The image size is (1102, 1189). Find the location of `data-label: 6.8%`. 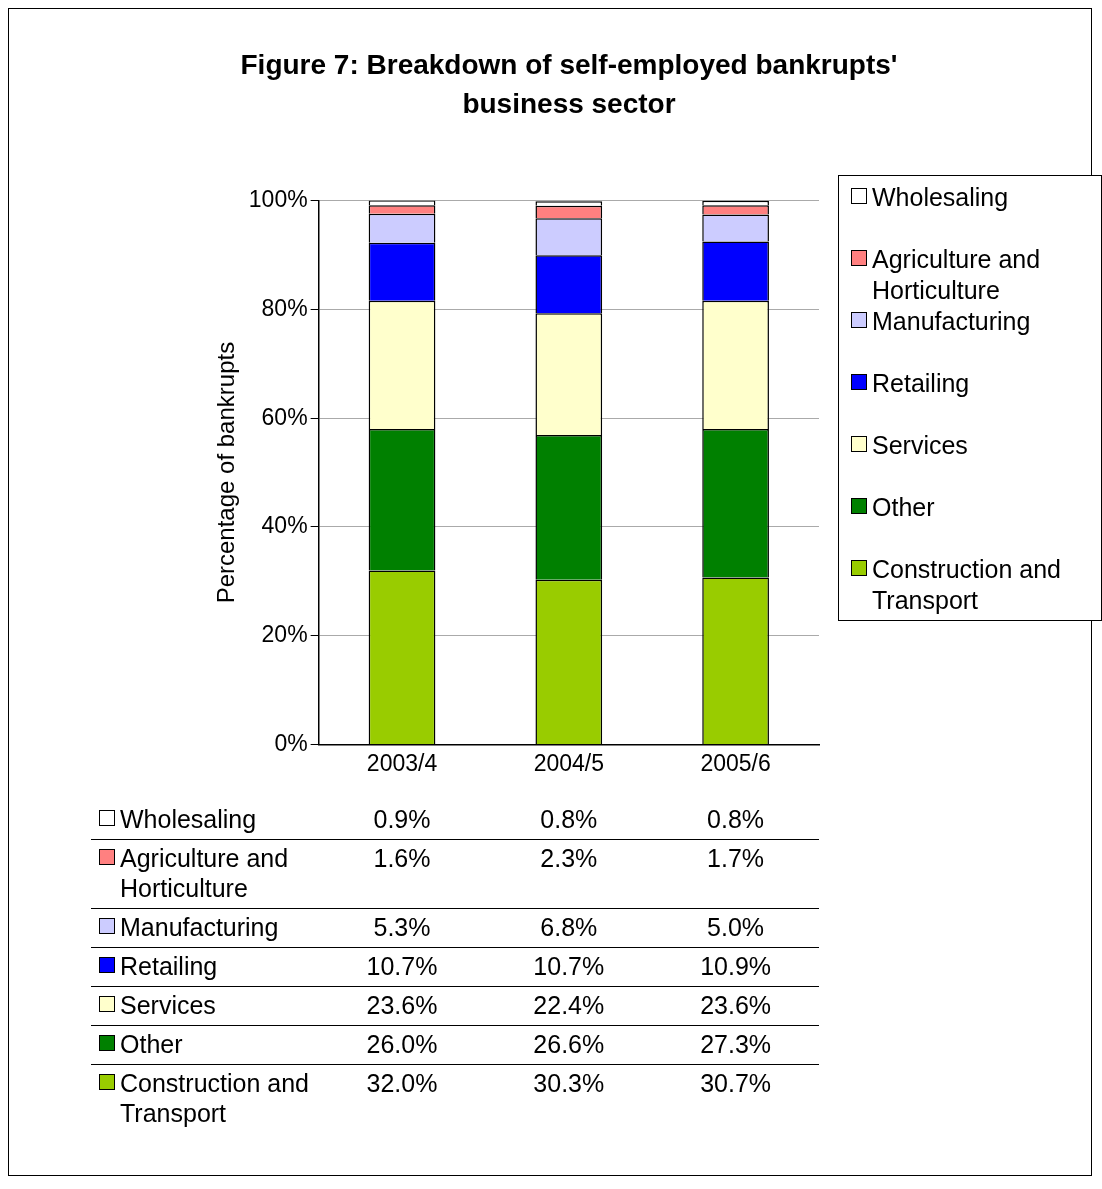

data-label: 6.8% is located at coordinates (569, 927).